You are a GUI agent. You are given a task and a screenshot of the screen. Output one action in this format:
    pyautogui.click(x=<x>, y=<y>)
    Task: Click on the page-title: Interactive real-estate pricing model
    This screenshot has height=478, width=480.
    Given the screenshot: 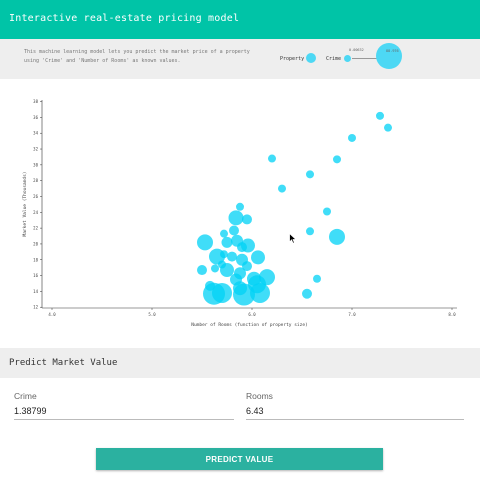 What is the action you would take?
    pyautogui.click(x=124, y=18)
    